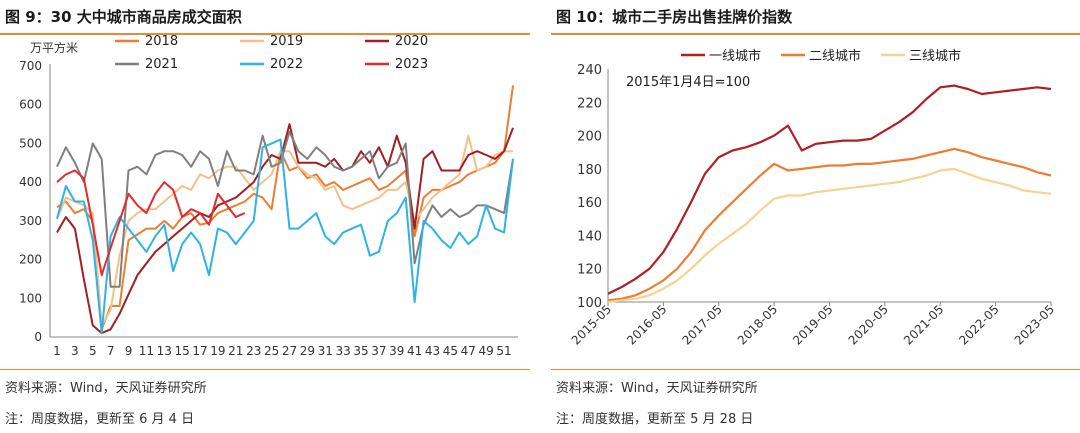  I want to click on x-tick-label: 29, so click(307, 351).